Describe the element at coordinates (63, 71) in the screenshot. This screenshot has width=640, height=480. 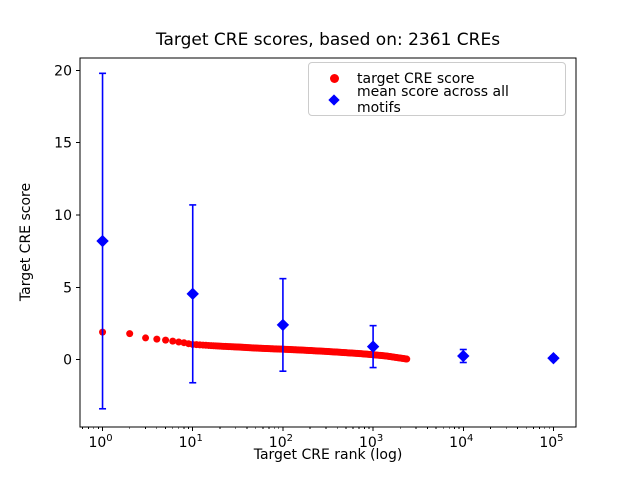
I see `y-tick-label: 20` at that location.